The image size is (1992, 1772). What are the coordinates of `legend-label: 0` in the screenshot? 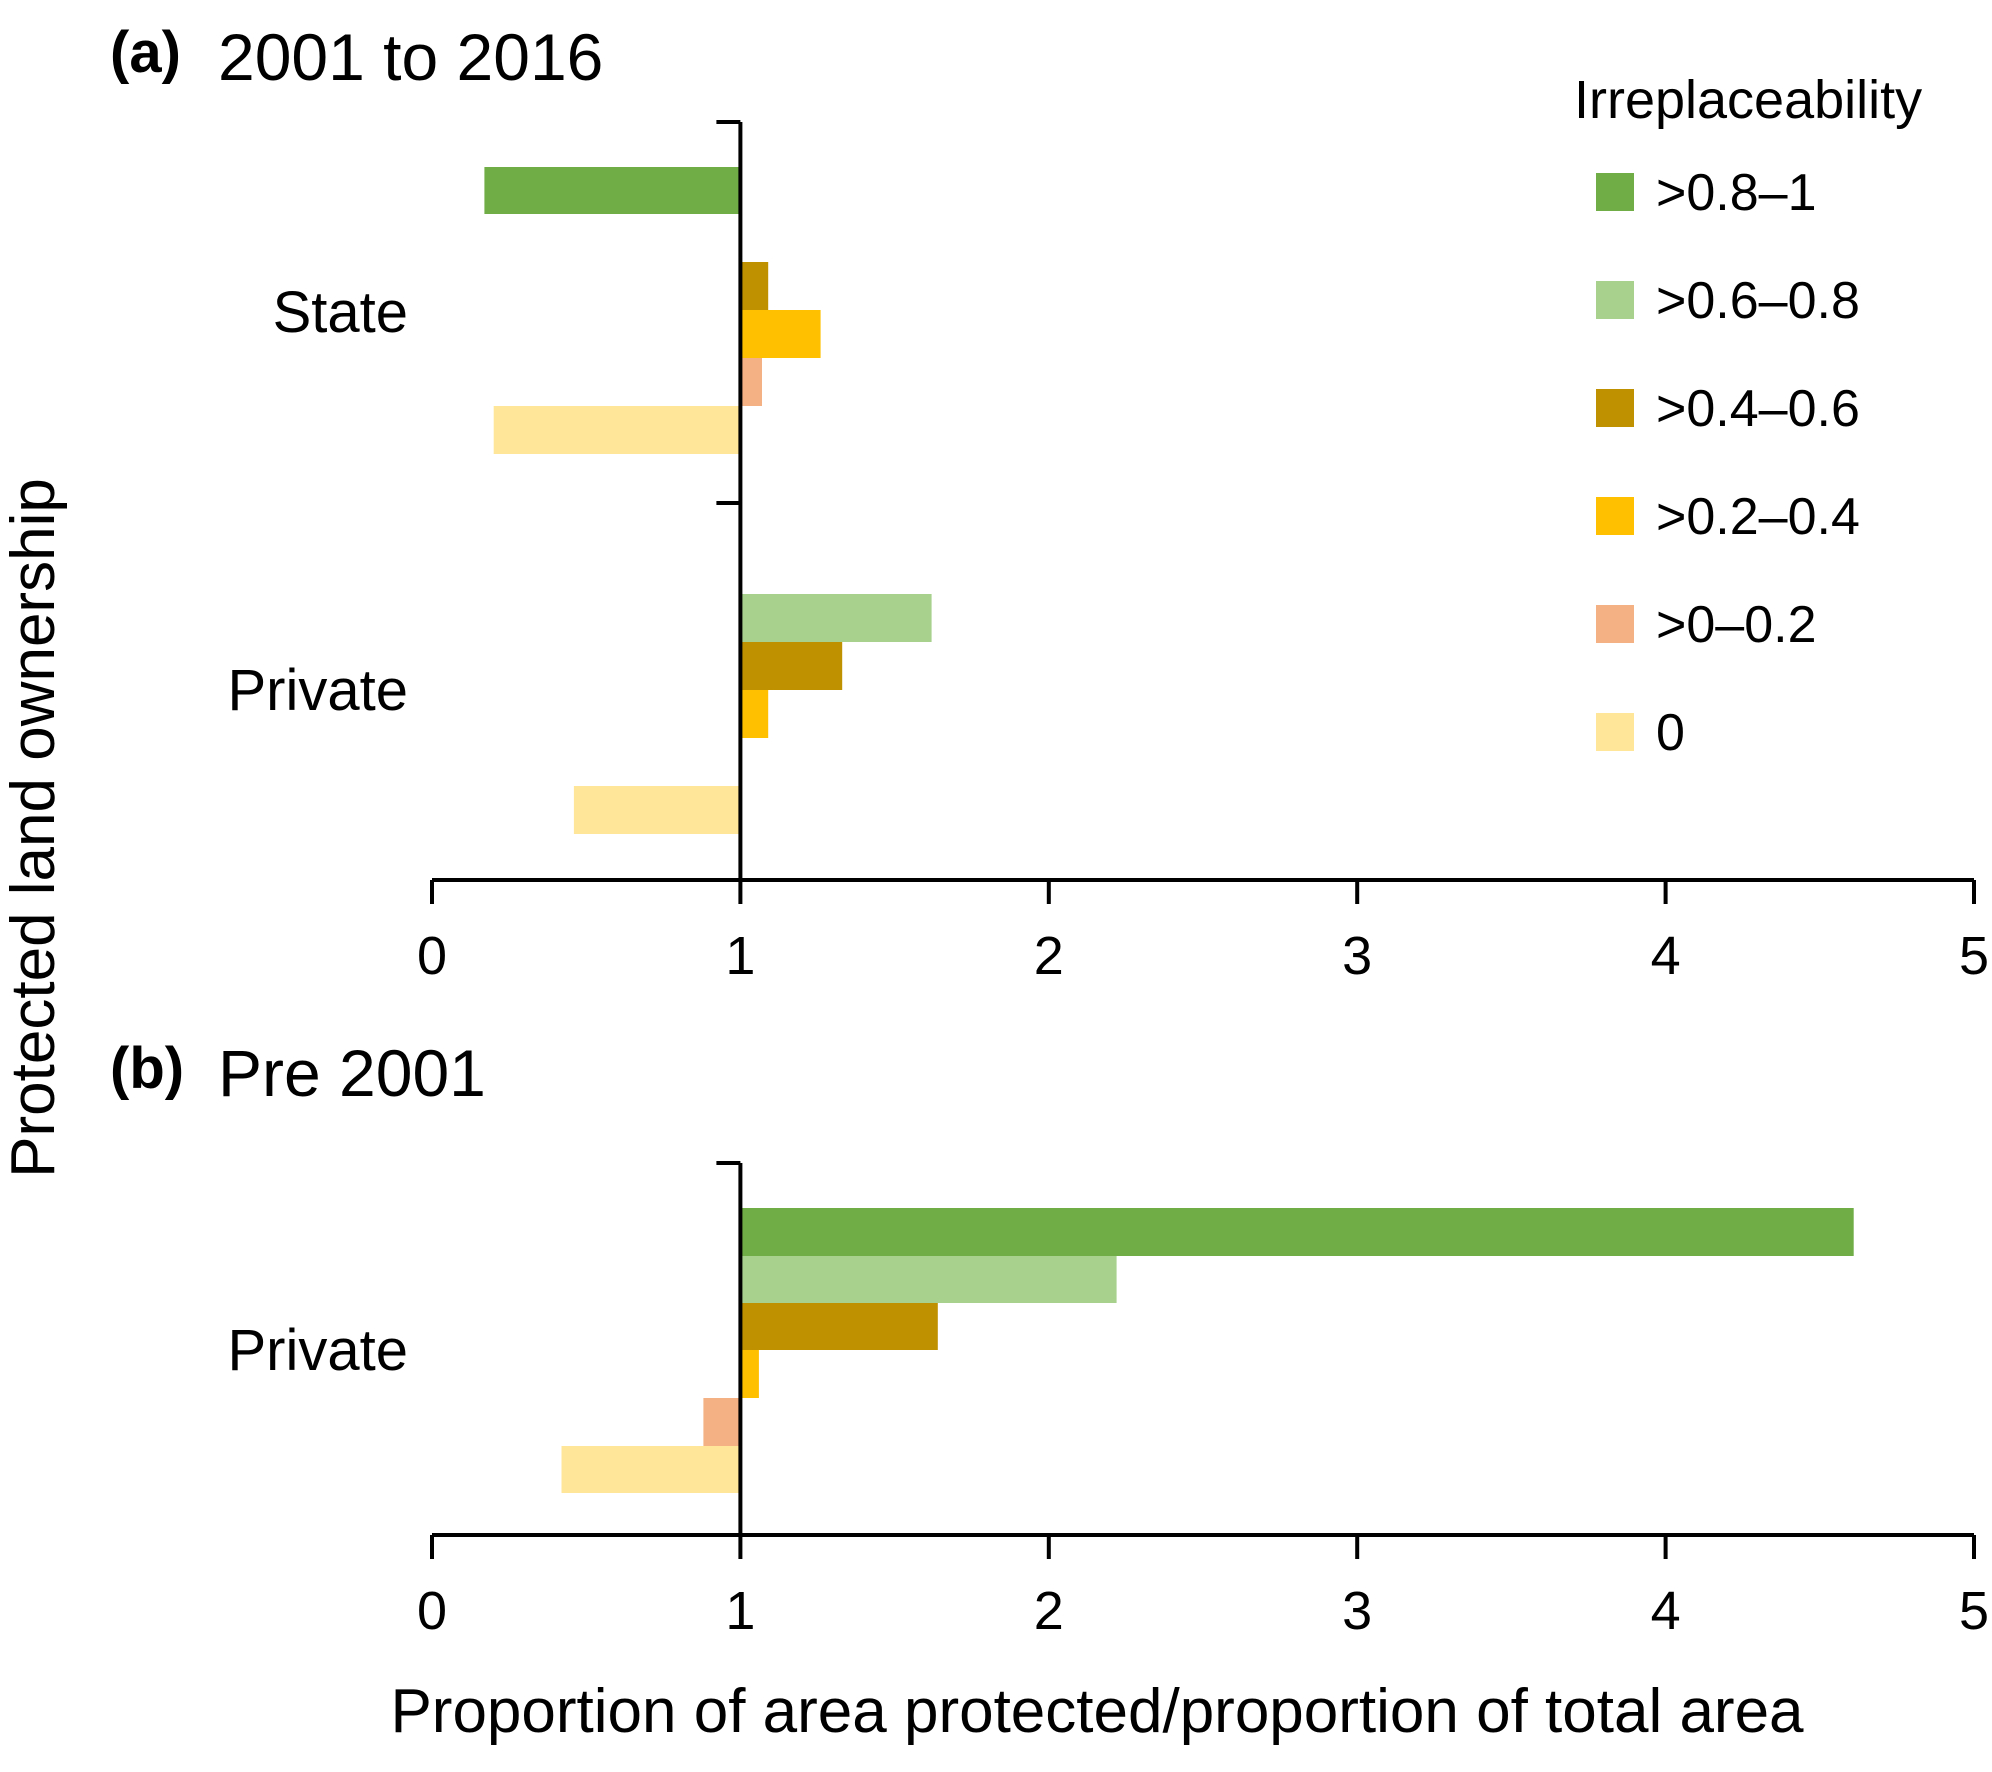 It's located at (1670, 733).